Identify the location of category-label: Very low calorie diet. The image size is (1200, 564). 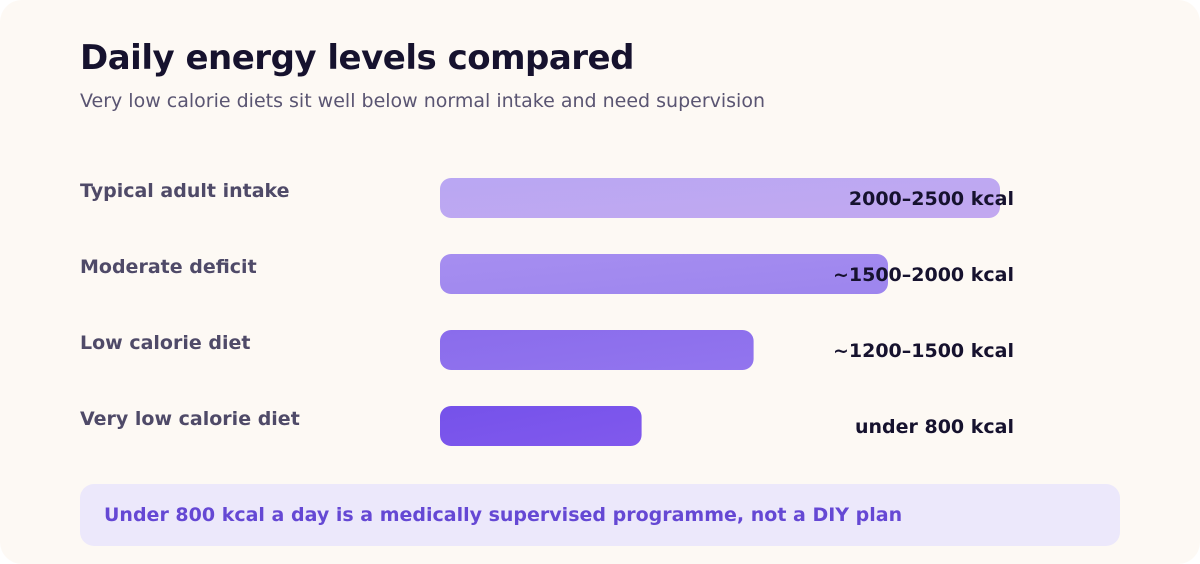
(190, 419).